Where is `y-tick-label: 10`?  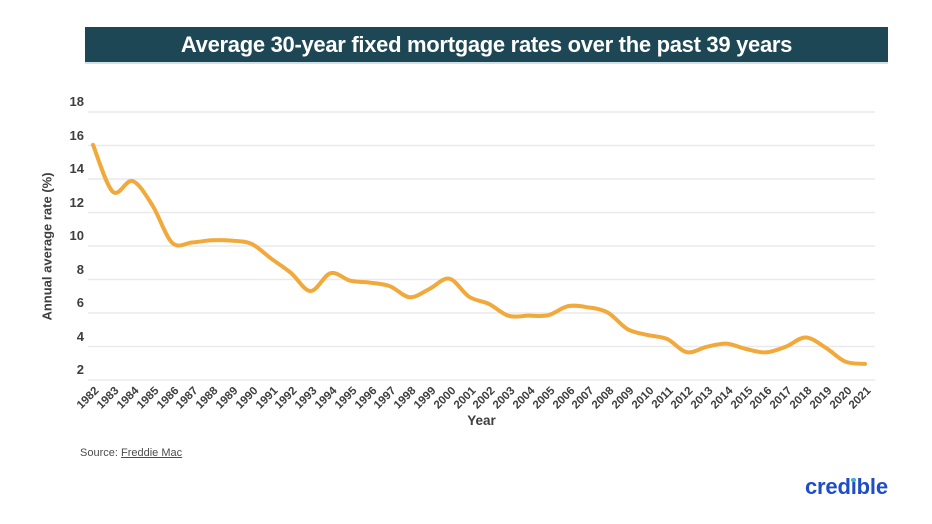 y-tick-label: 10 is located at coordinates (76, 235).